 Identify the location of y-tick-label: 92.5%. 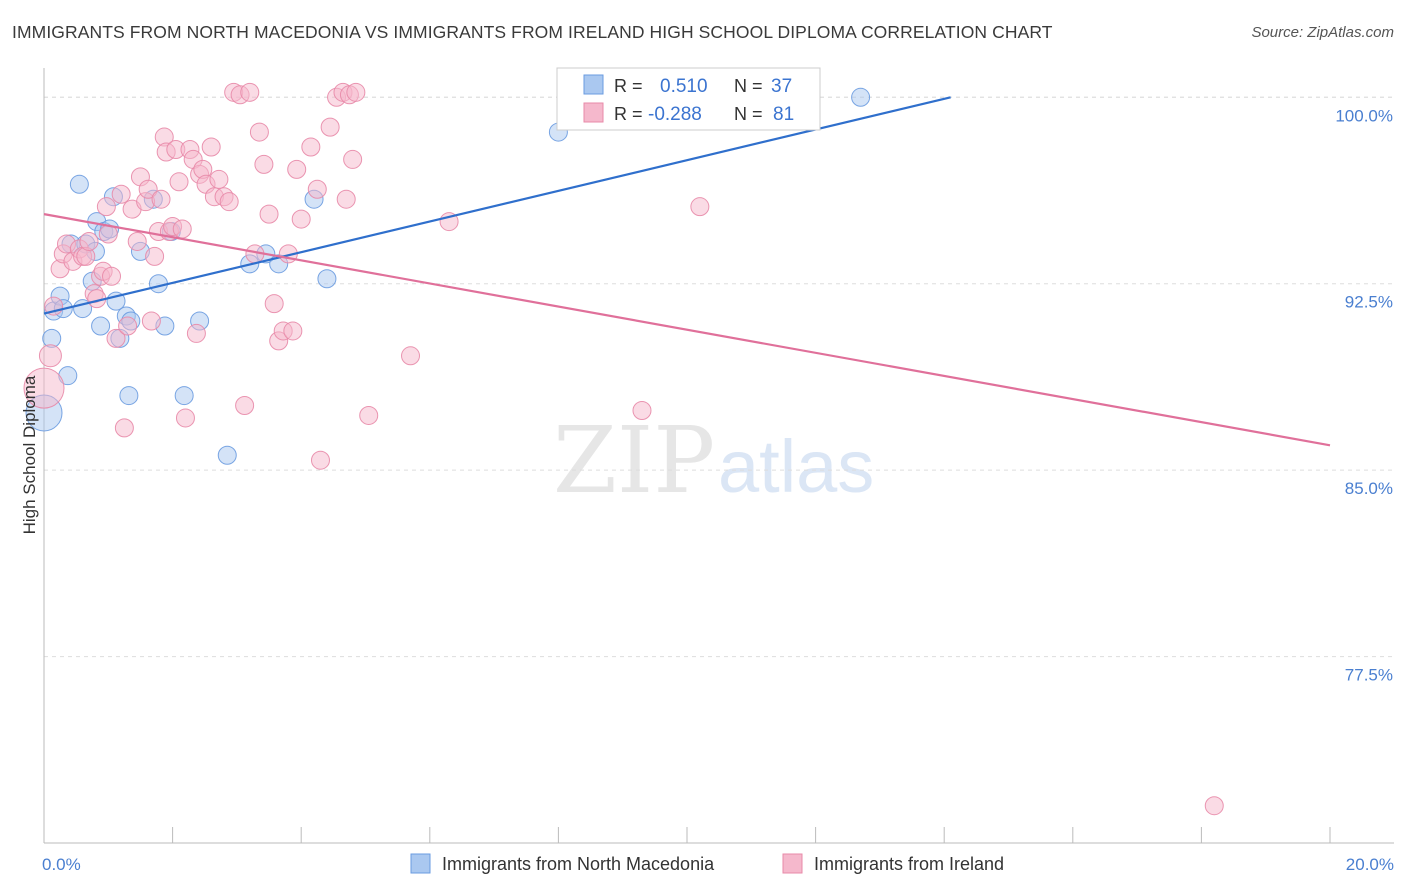
(1369, 302).